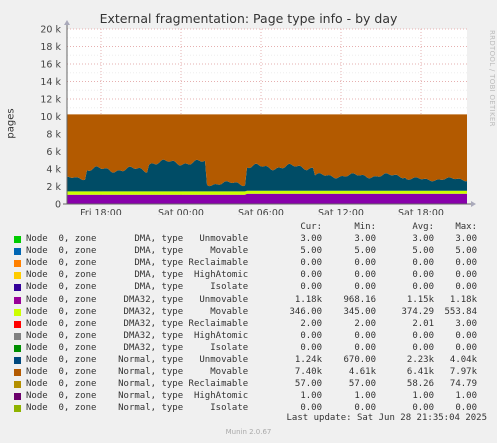 Image resolution: width=497 pixels, height=443 pixels. I want to click on legend-value-max: 4.04k, so click(463, 360).